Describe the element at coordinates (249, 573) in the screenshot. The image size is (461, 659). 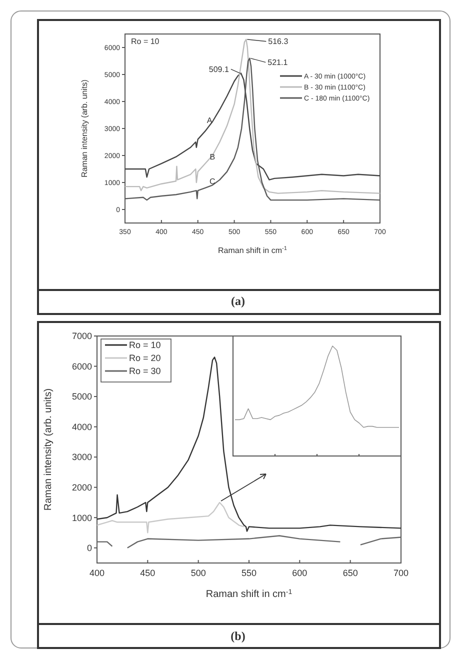
I see `x-tick-label: 550` at that location.